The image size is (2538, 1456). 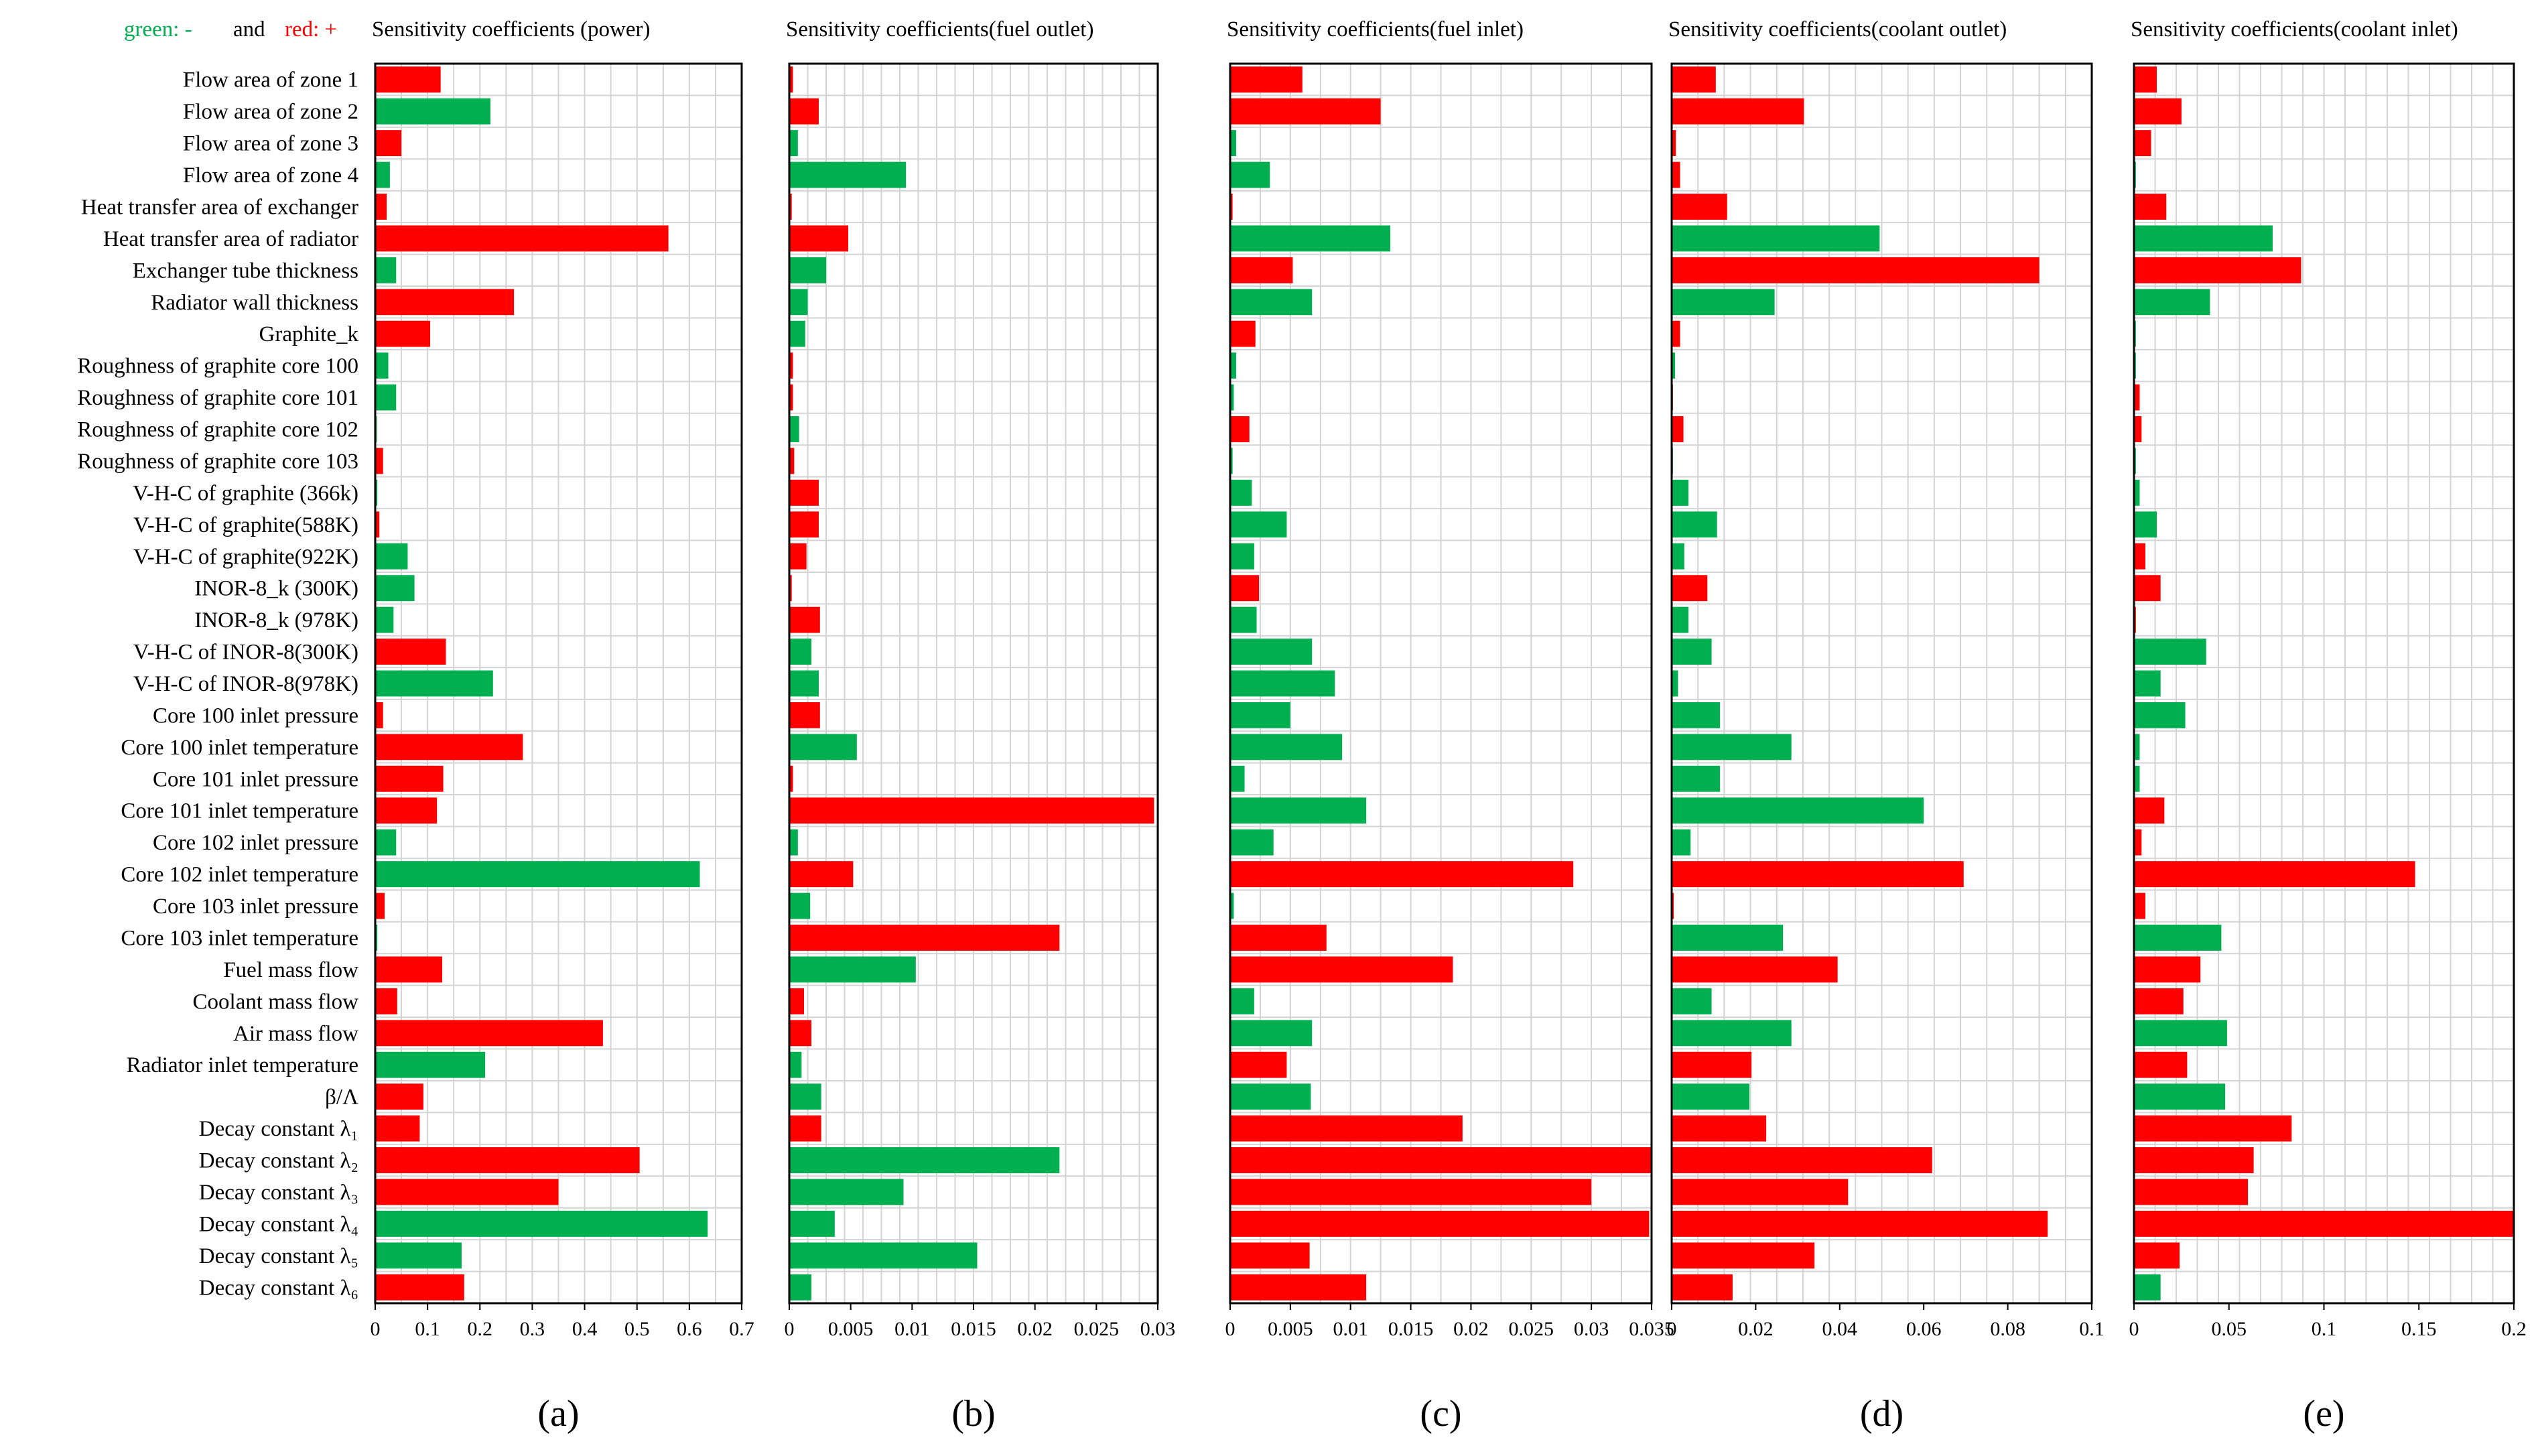 What do you see at coordinates (1411, 1329) in the screenshot?
I see `x-tick-label: 0.015` at bounding box center [1411, 1329].